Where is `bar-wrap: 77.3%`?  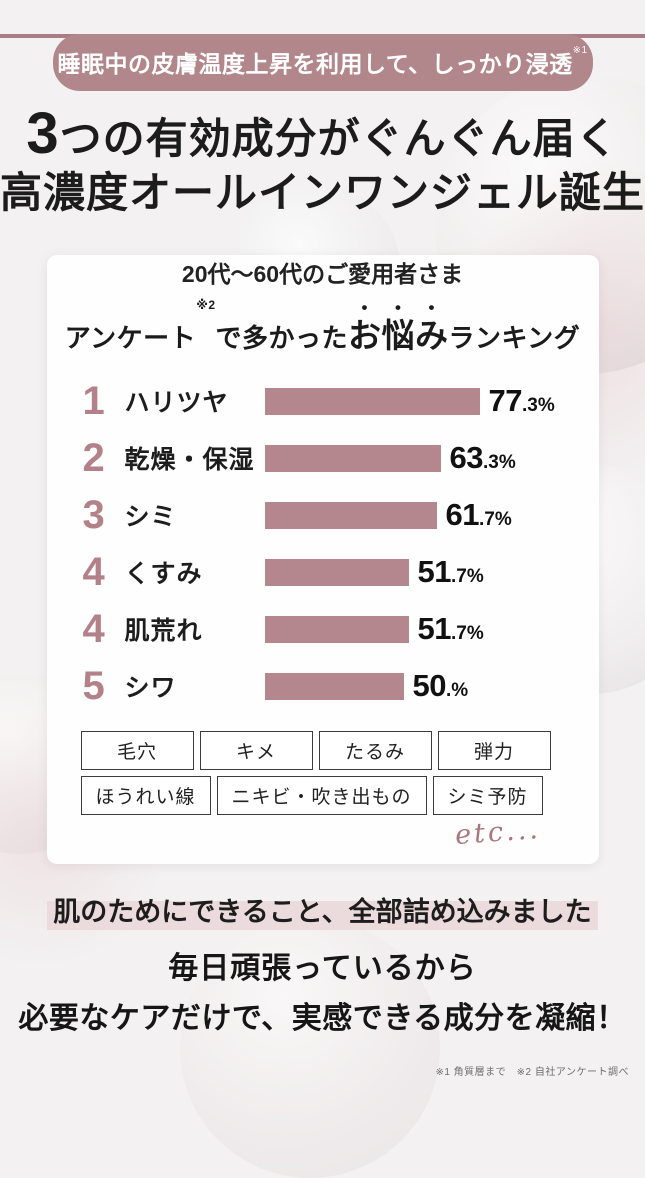 bar-wrap: 77.3% is located at coordinates (431, 401).